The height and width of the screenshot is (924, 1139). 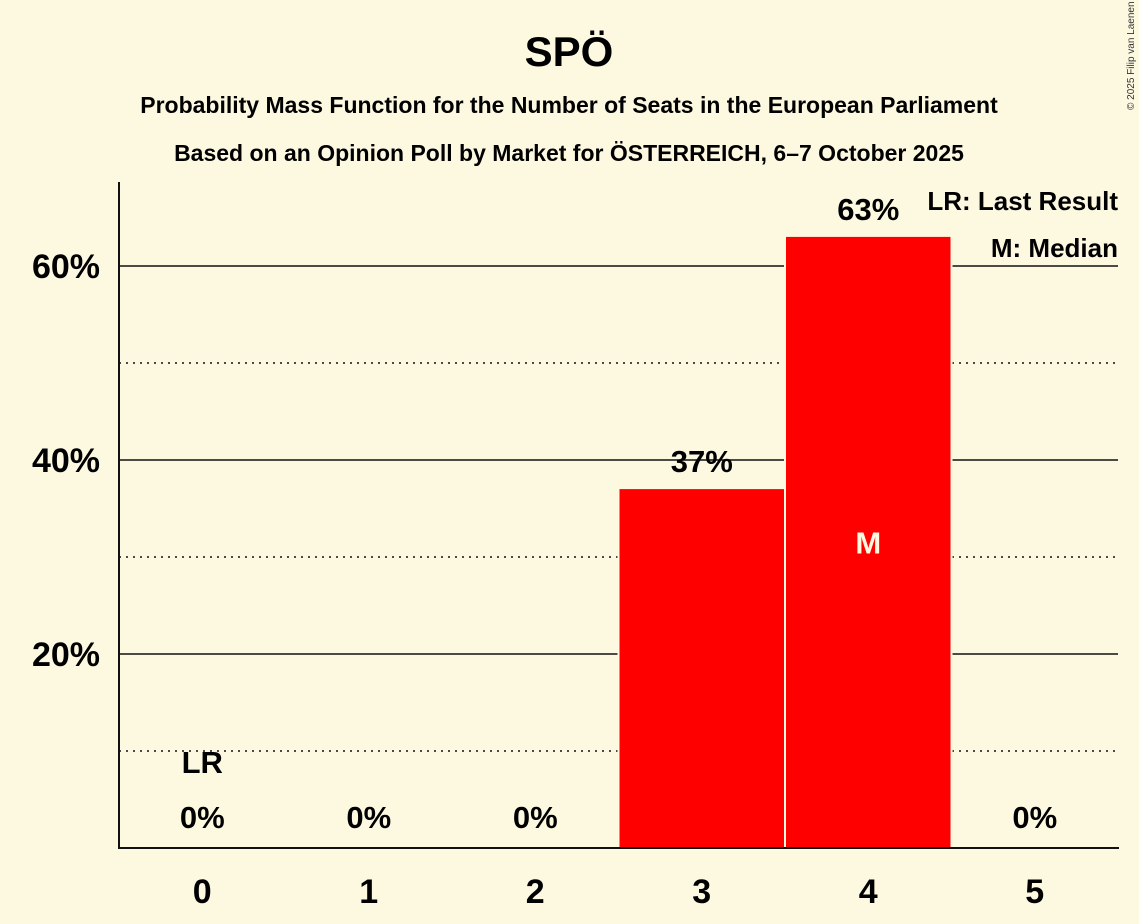 What do you see at coordinates (1034, 892) in the screenshot?
I see `x-tick-label: 5` at bounding box center [1034, 892].